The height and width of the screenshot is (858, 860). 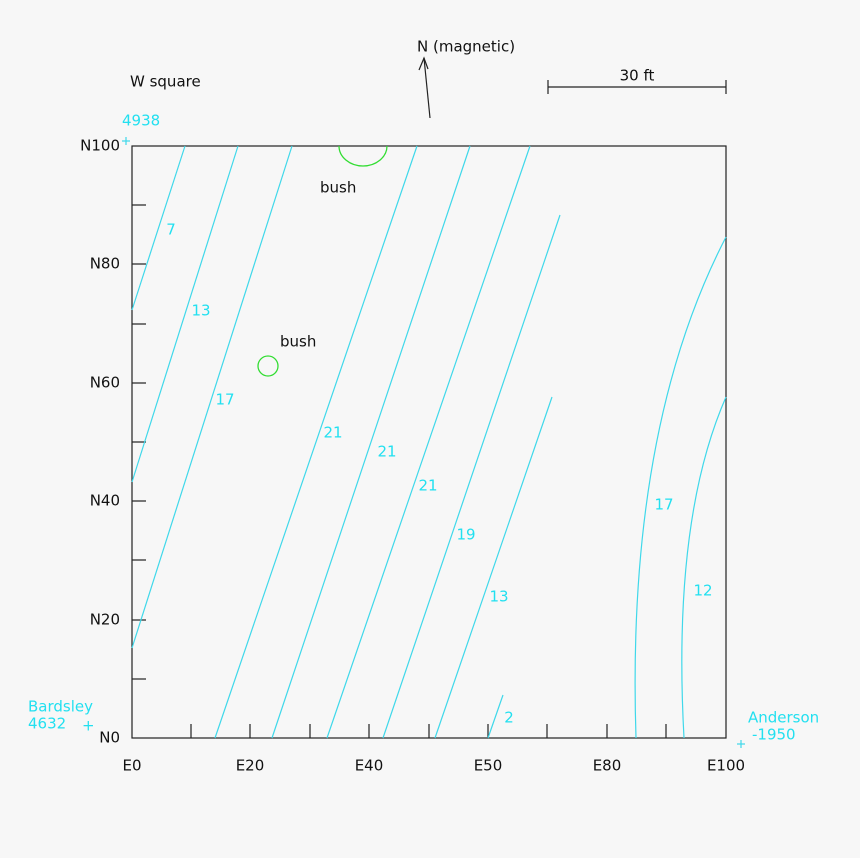 I want to click on contour-label: 2, so click(x=509, y=718).